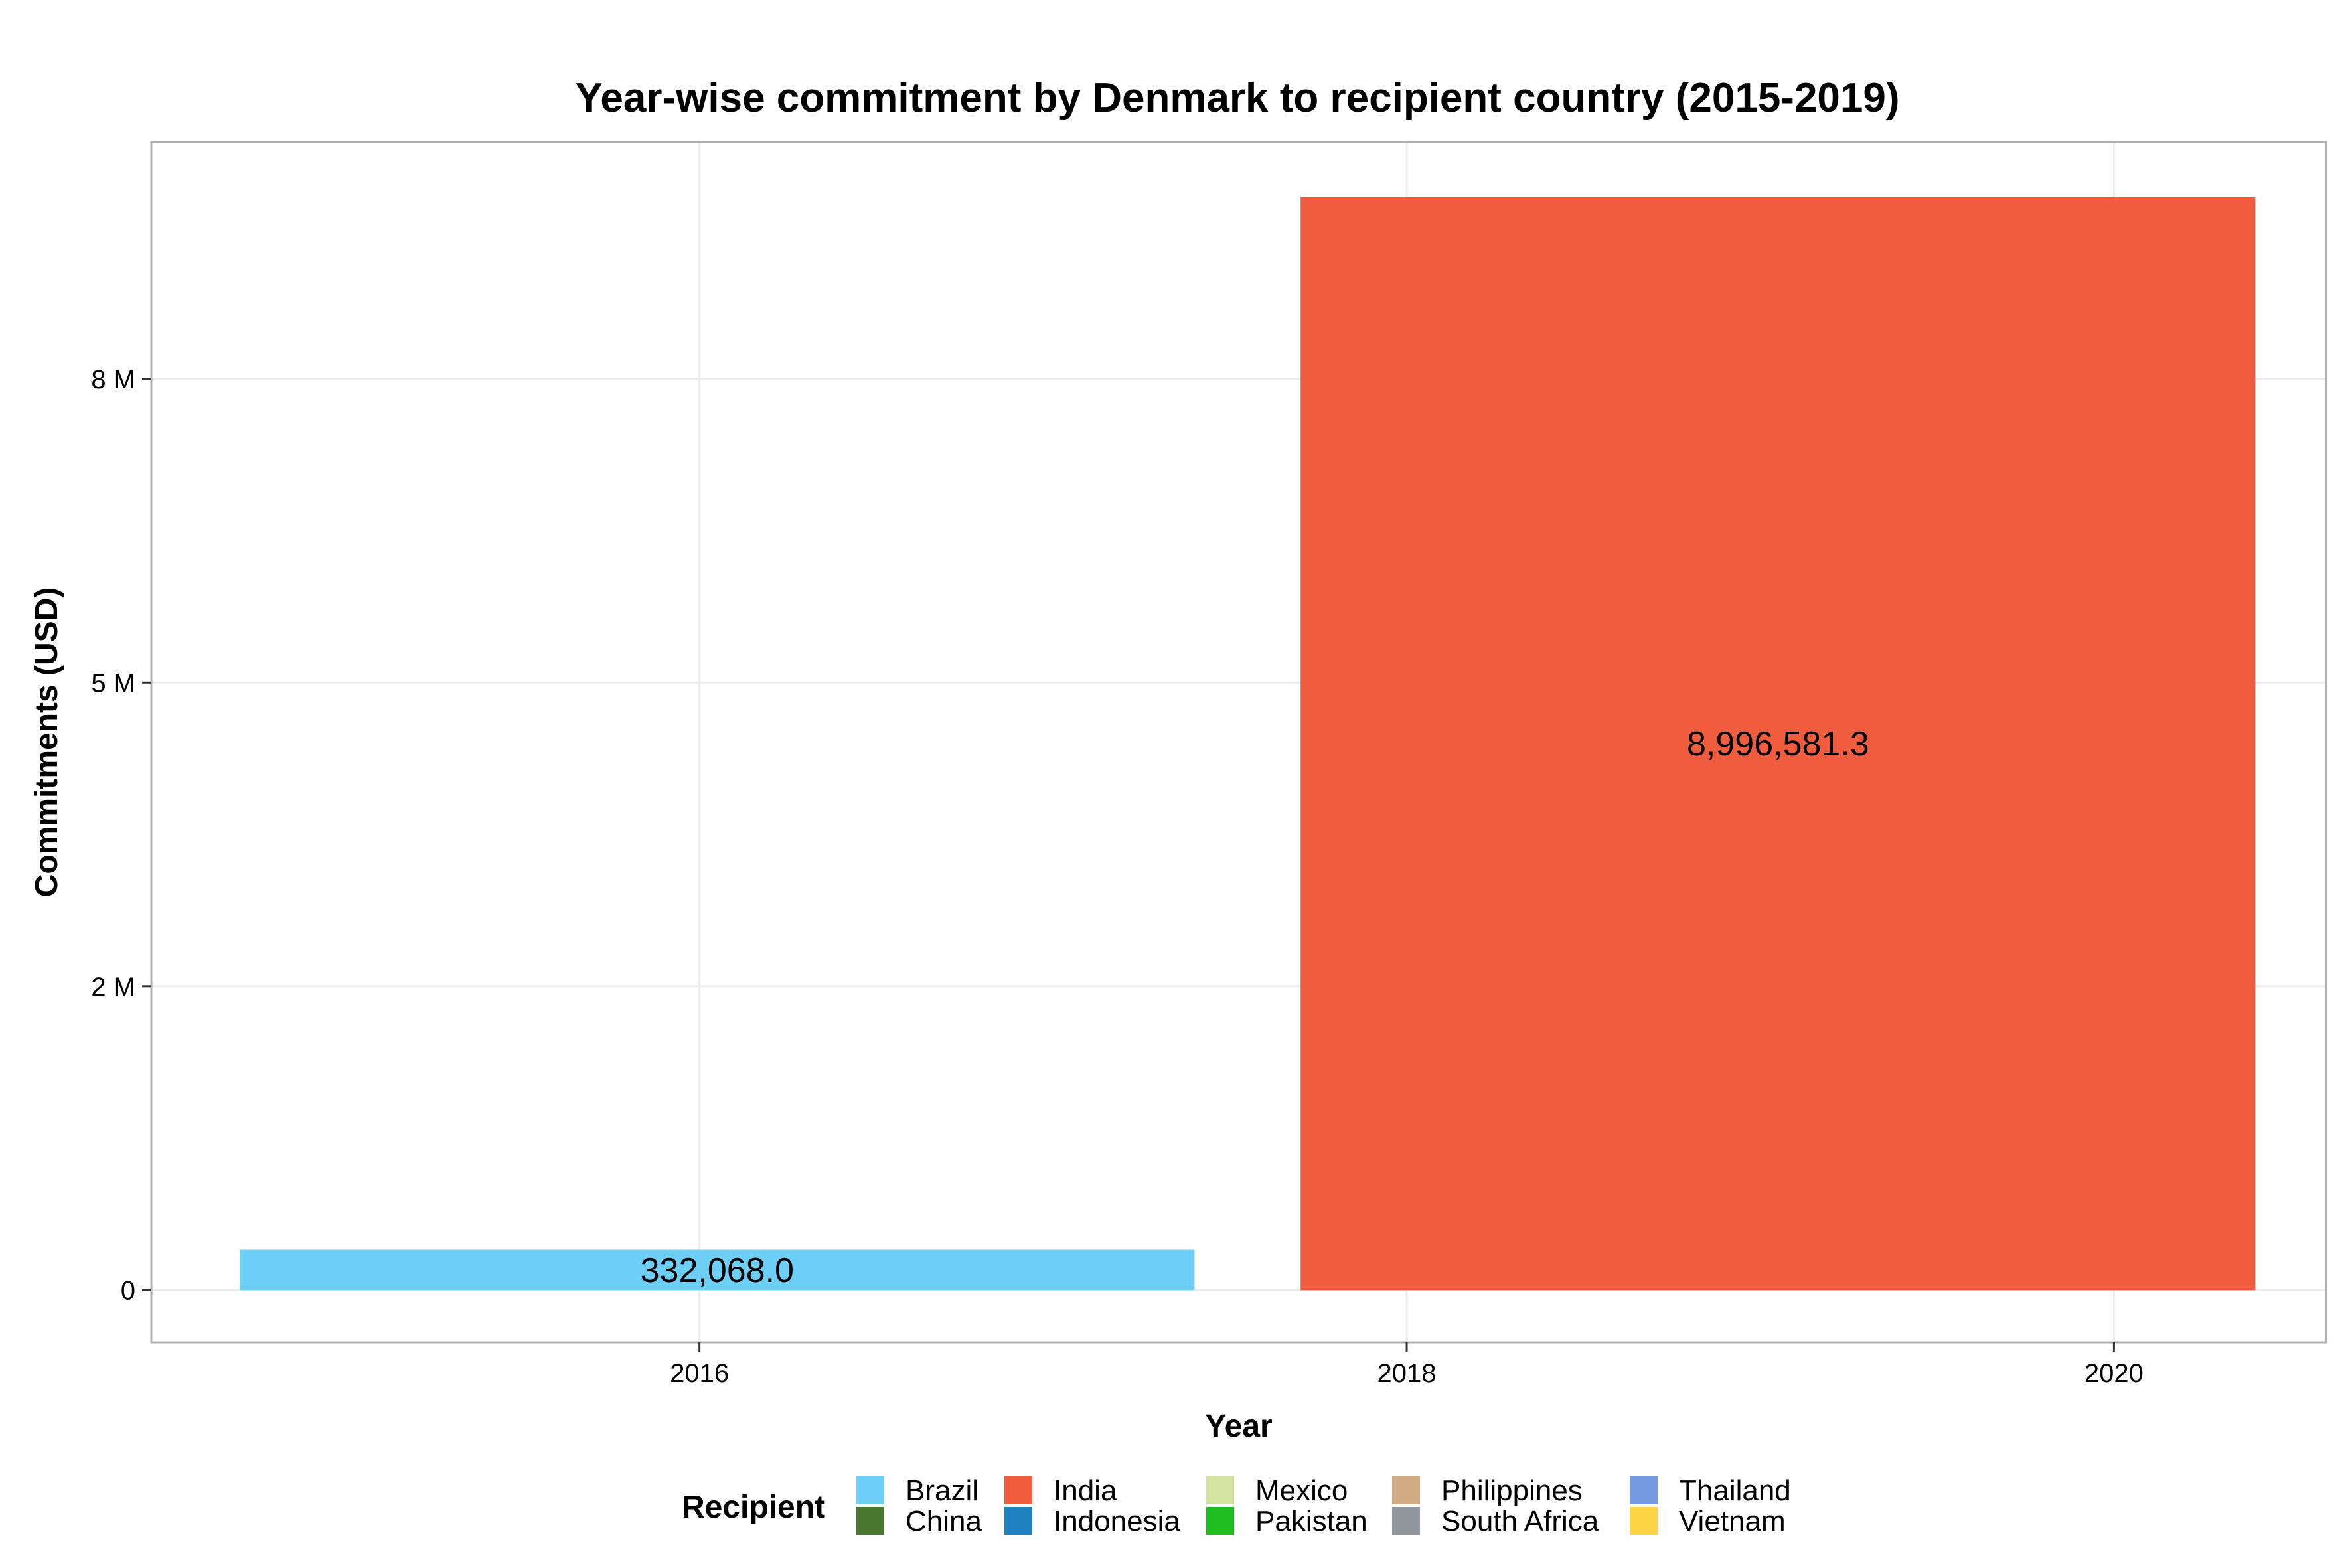 This screenshot has width=2352, height=1568. I want to click on data-label: 332,068.0, so click(717, 1270).